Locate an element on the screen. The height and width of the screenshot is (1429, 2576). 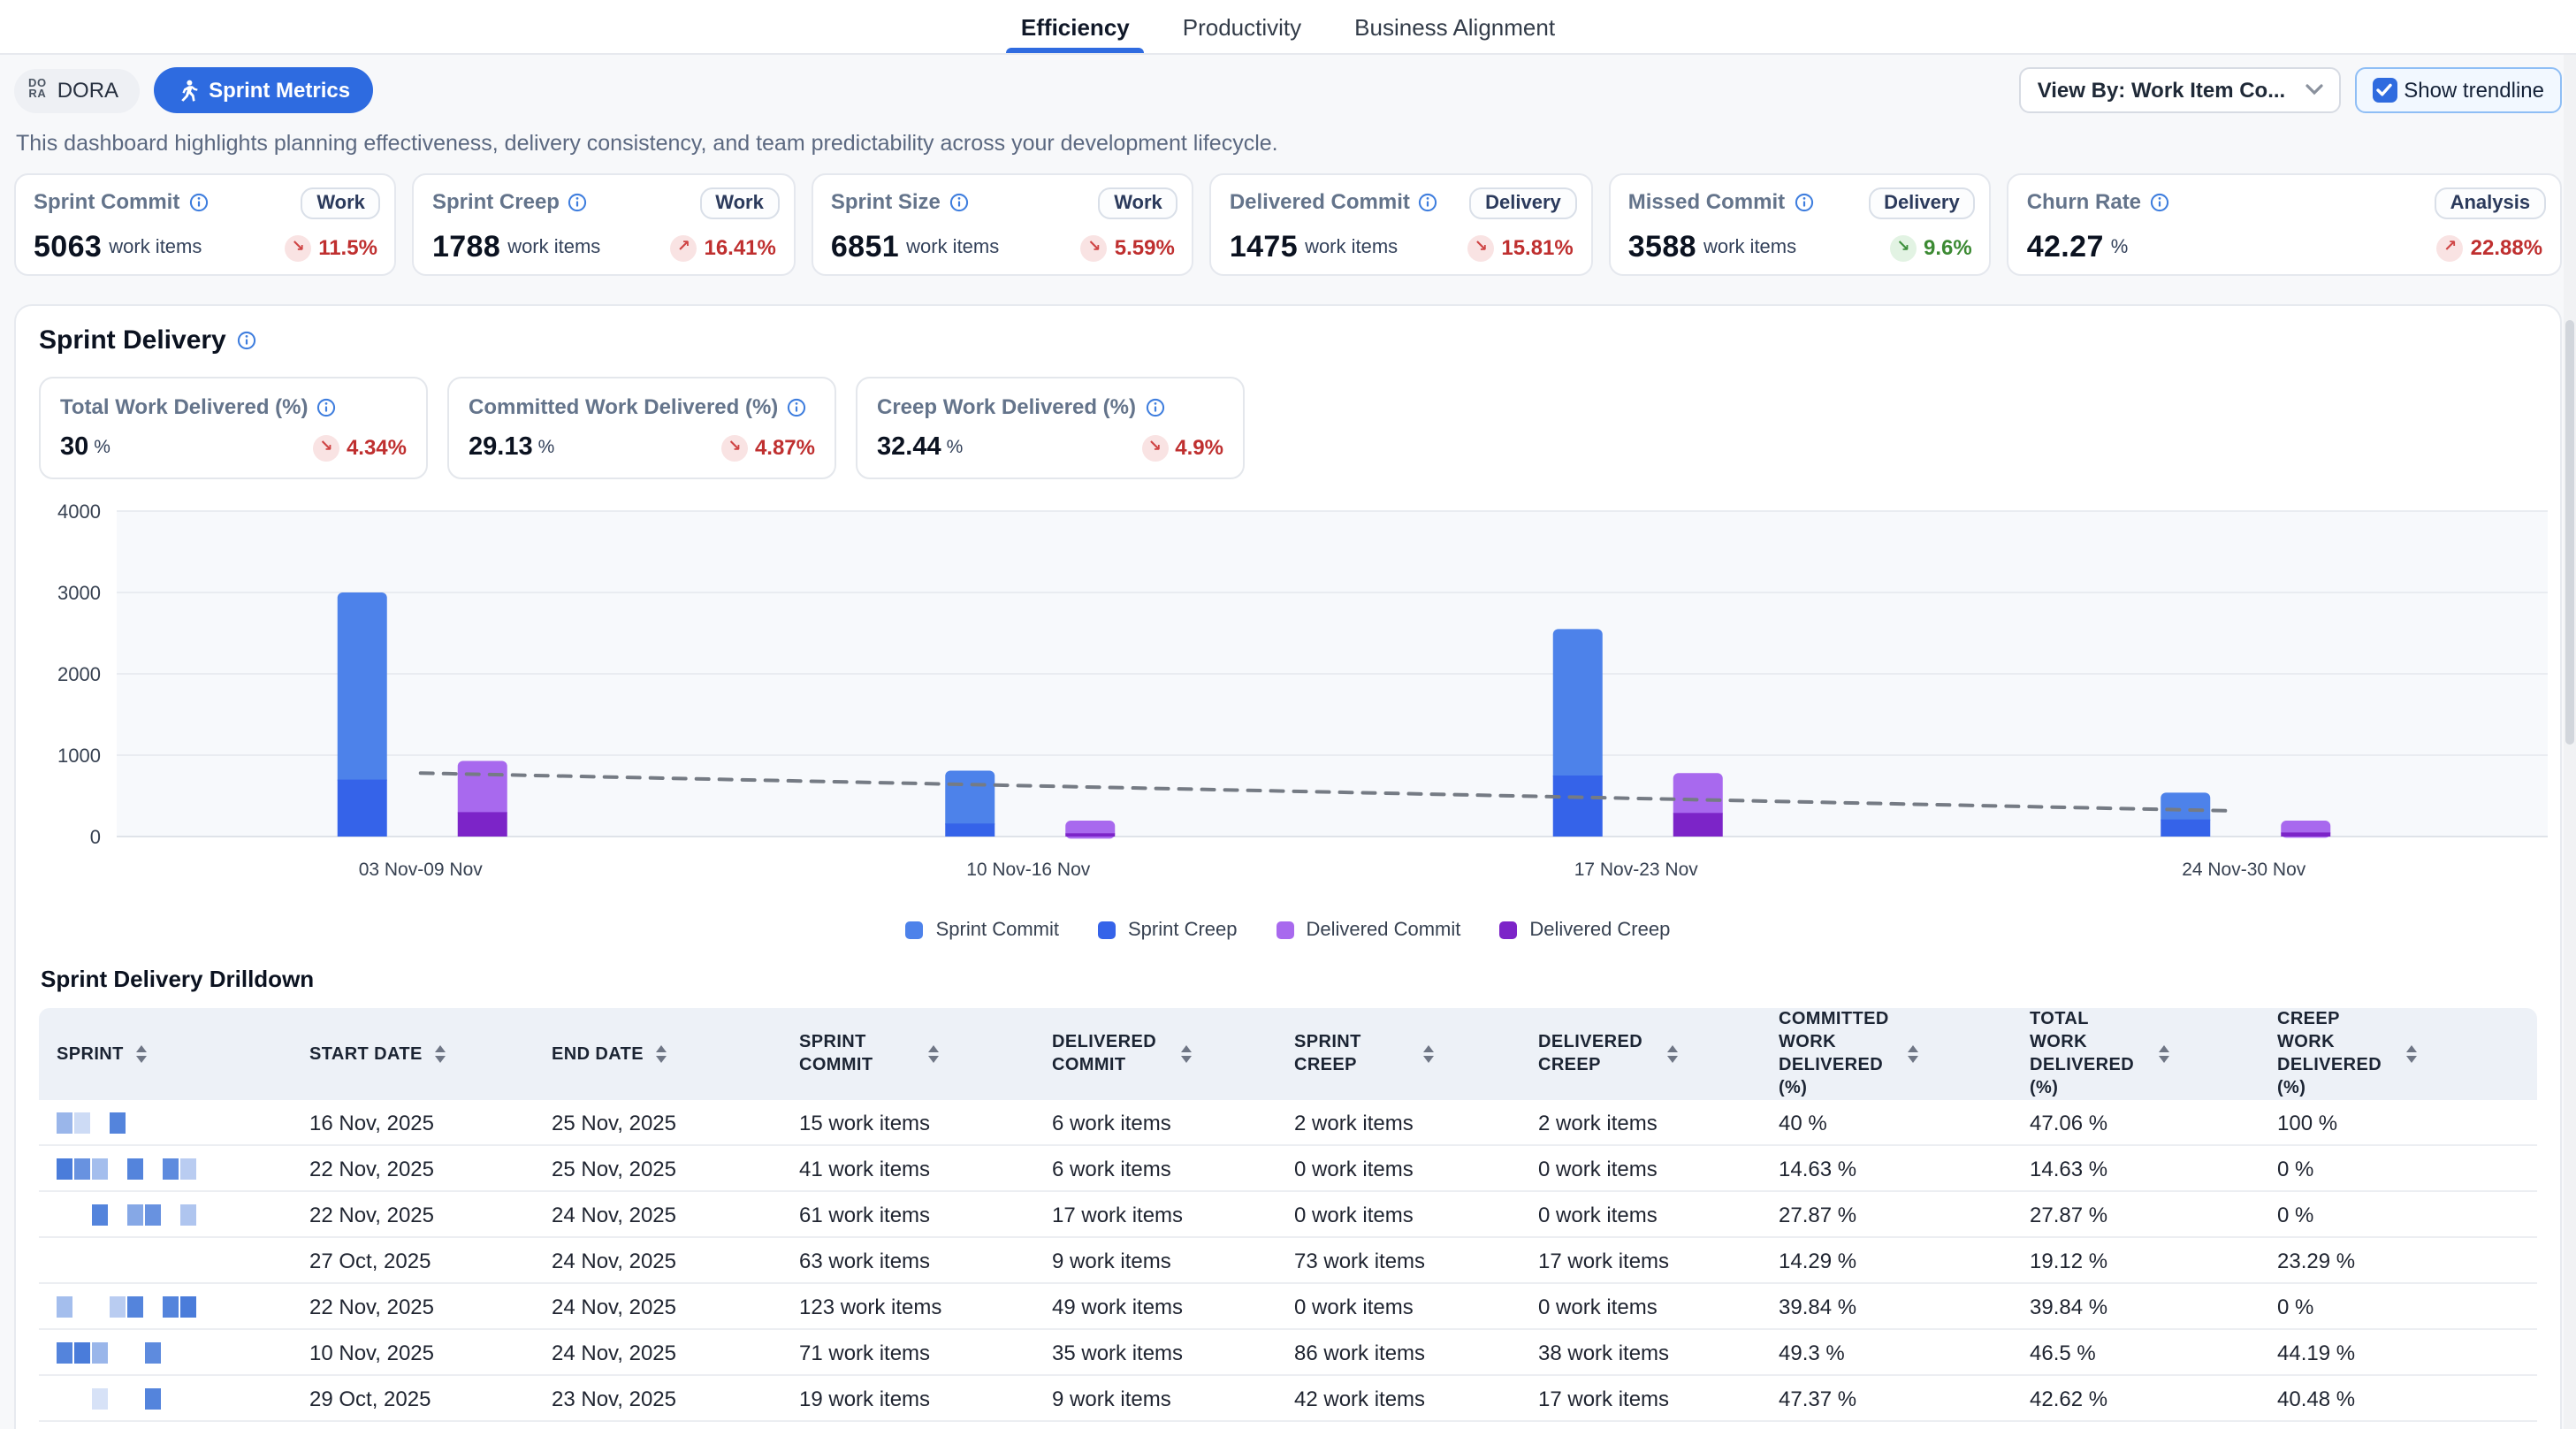
table-cell: 61 work items is located at coordinates (908, 1214).